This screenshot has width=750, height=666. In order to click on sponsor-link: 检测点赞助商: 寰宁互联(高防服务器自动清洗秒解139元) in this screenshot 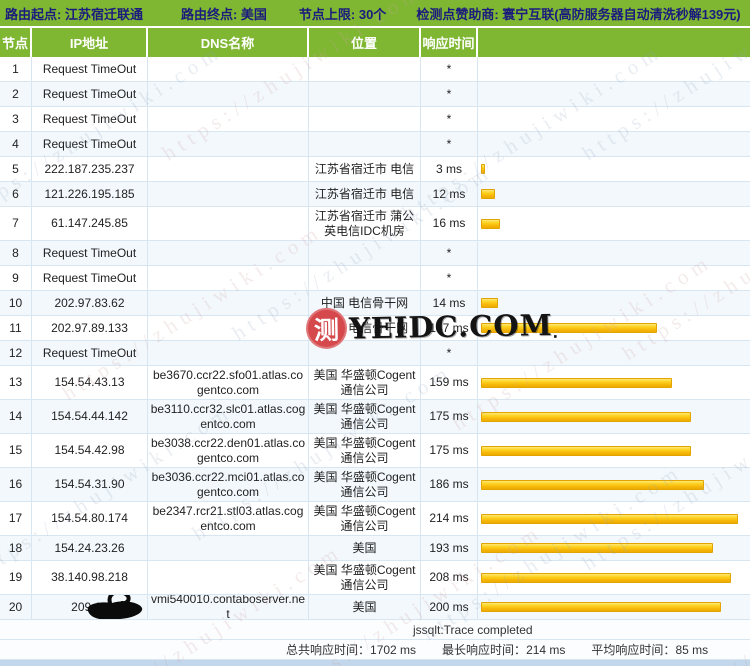, I will do `click(578, 14)`.